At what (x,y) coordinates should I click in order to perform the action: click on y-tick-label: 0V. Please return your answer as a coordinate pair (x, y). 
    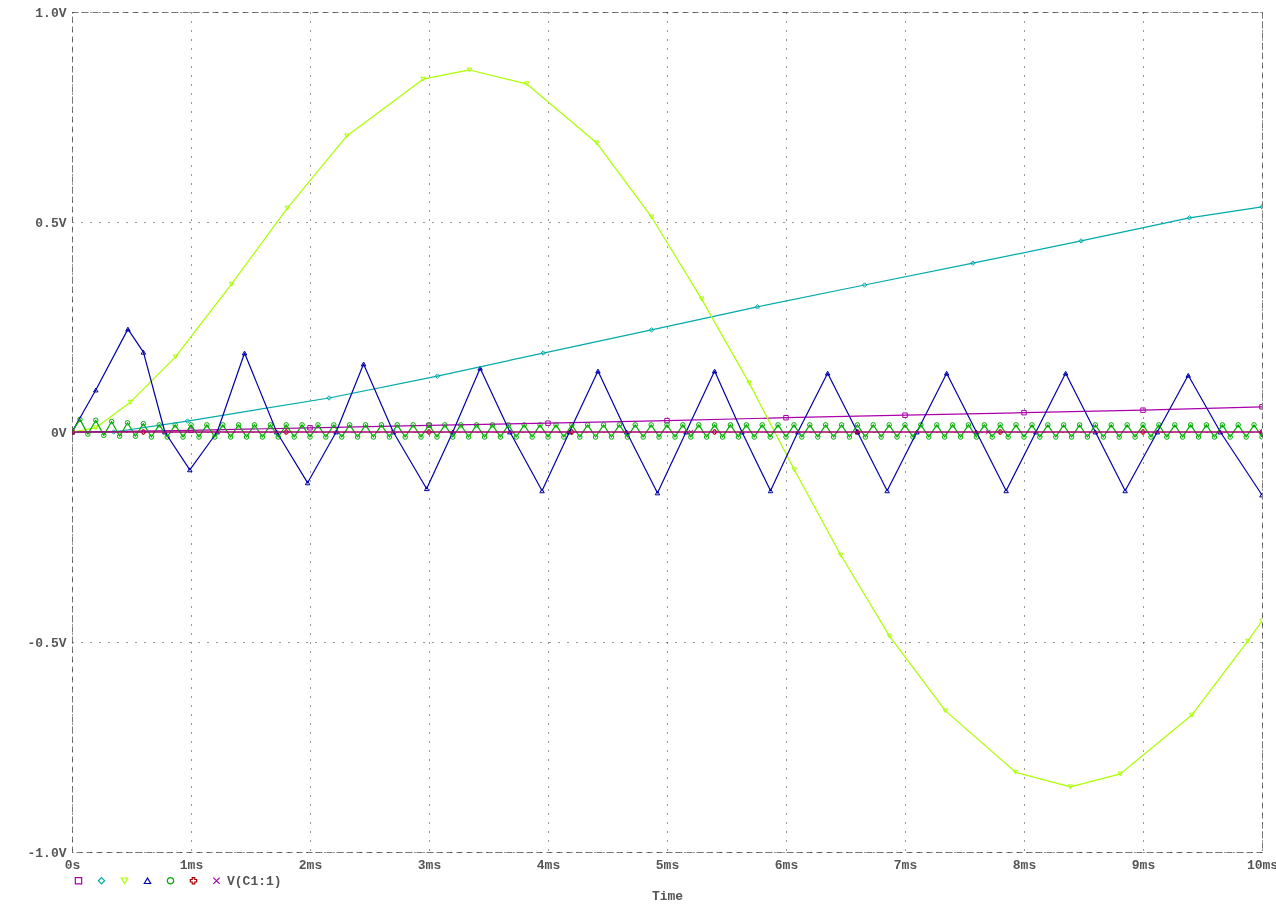
    Looking at the image, I should click on (58, 433).